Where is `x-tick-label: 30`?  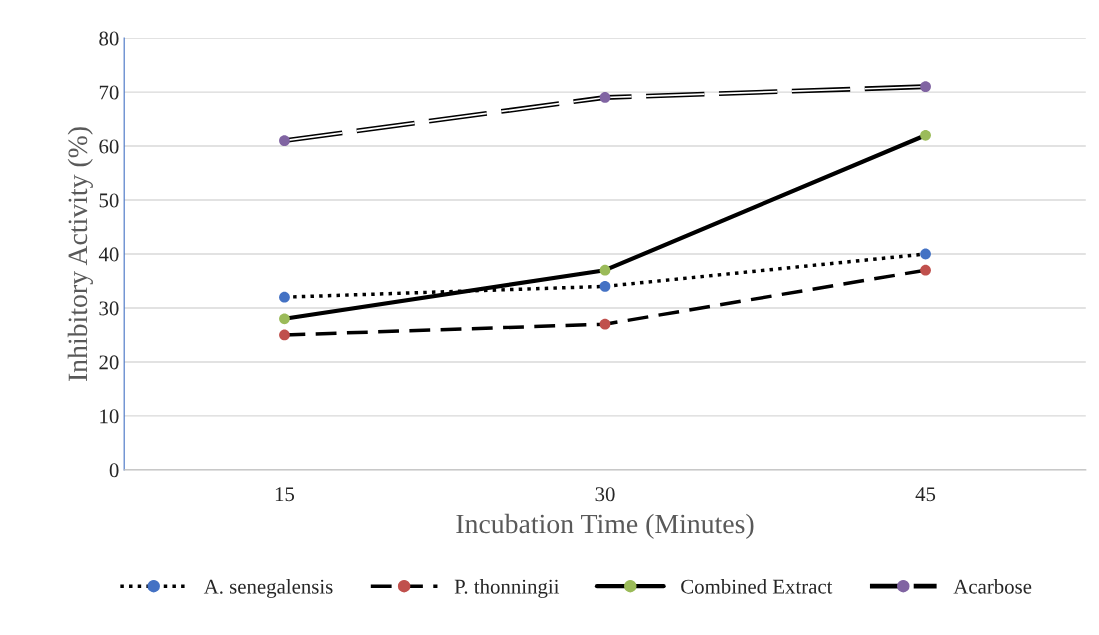
x-tick-label: 30 is located at coordinates (605, 494).